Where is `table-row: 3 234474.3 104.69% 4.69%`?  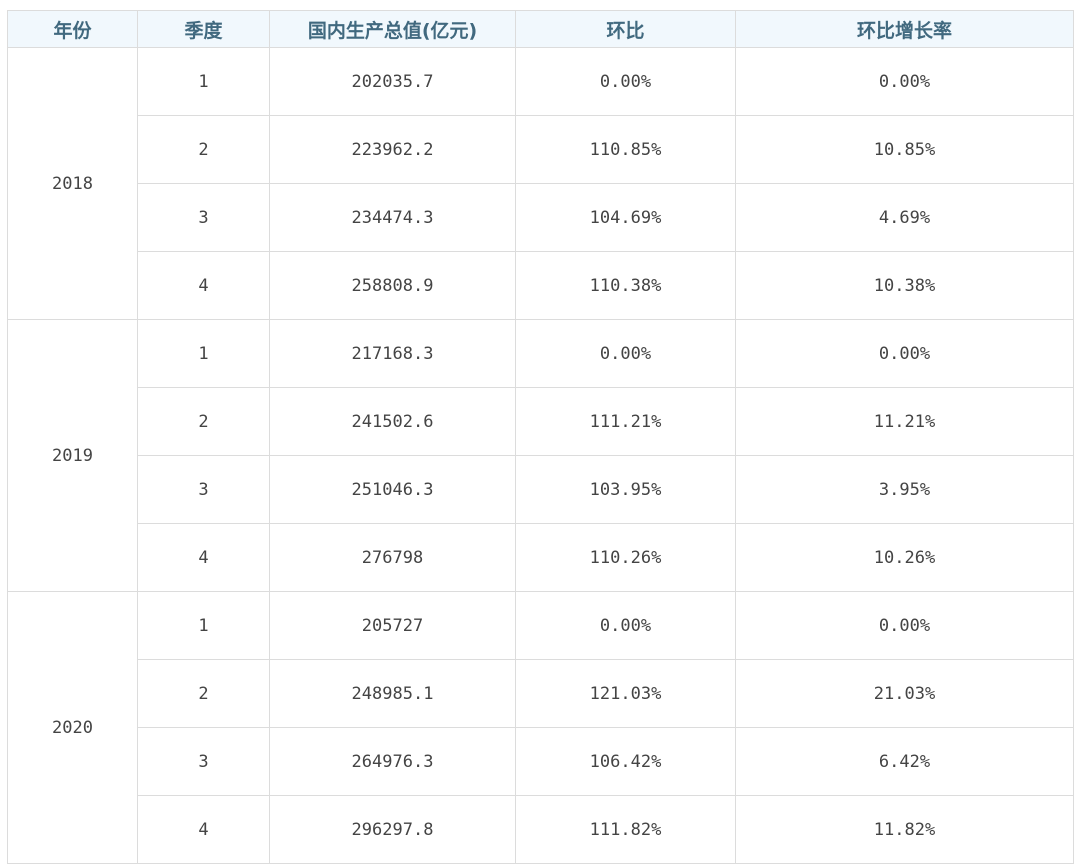 table-row: 3 234474.3 104.69% 4.69% is located at coordinates (541, 217).